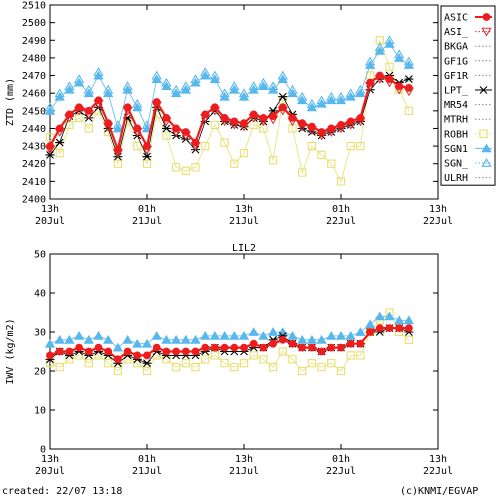 This screenshot has width=500, height=504. I want to click on y-tick-label: 0, so click(43, 450).